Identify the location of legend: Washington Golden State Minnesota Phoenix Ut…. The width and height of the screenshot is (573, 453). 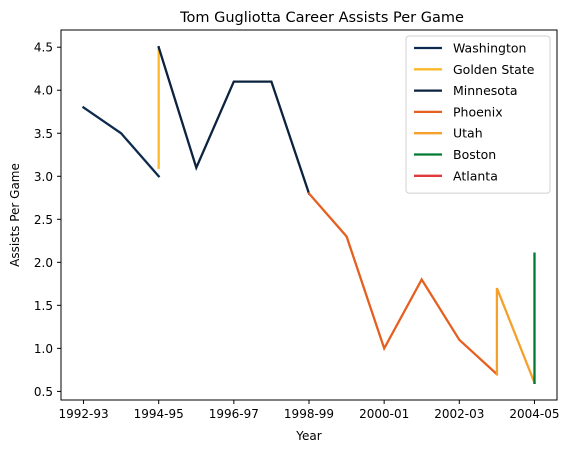
(478, 114).